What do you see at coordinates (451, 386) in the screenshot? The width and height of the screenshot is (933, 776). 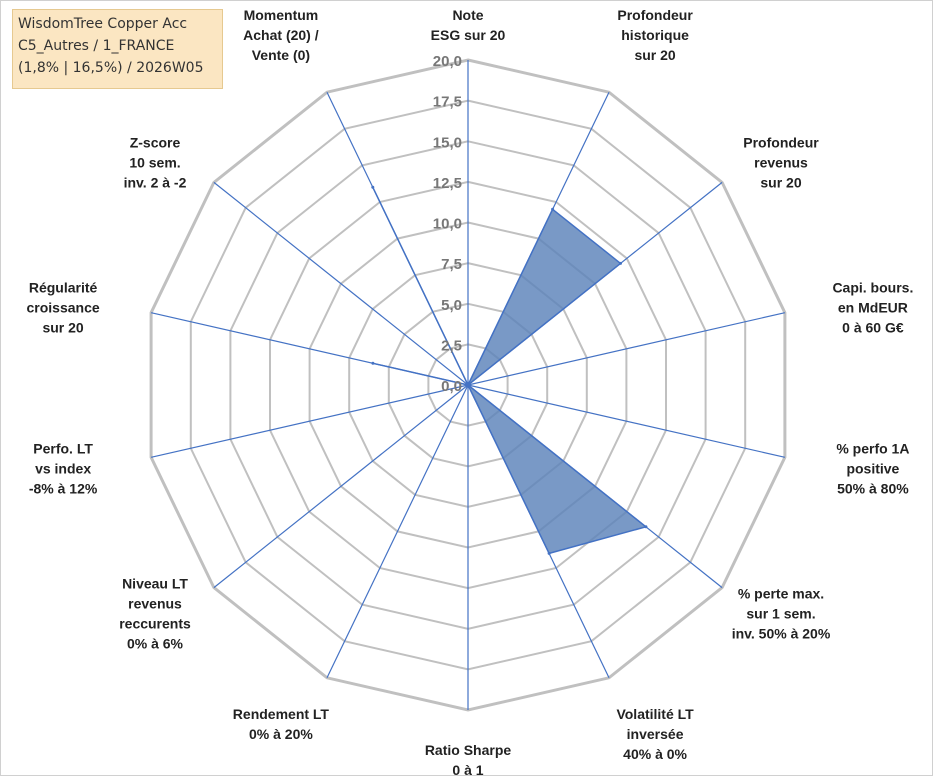 I see `tick-label-0: 0,0` at bounding box center [451, 386].